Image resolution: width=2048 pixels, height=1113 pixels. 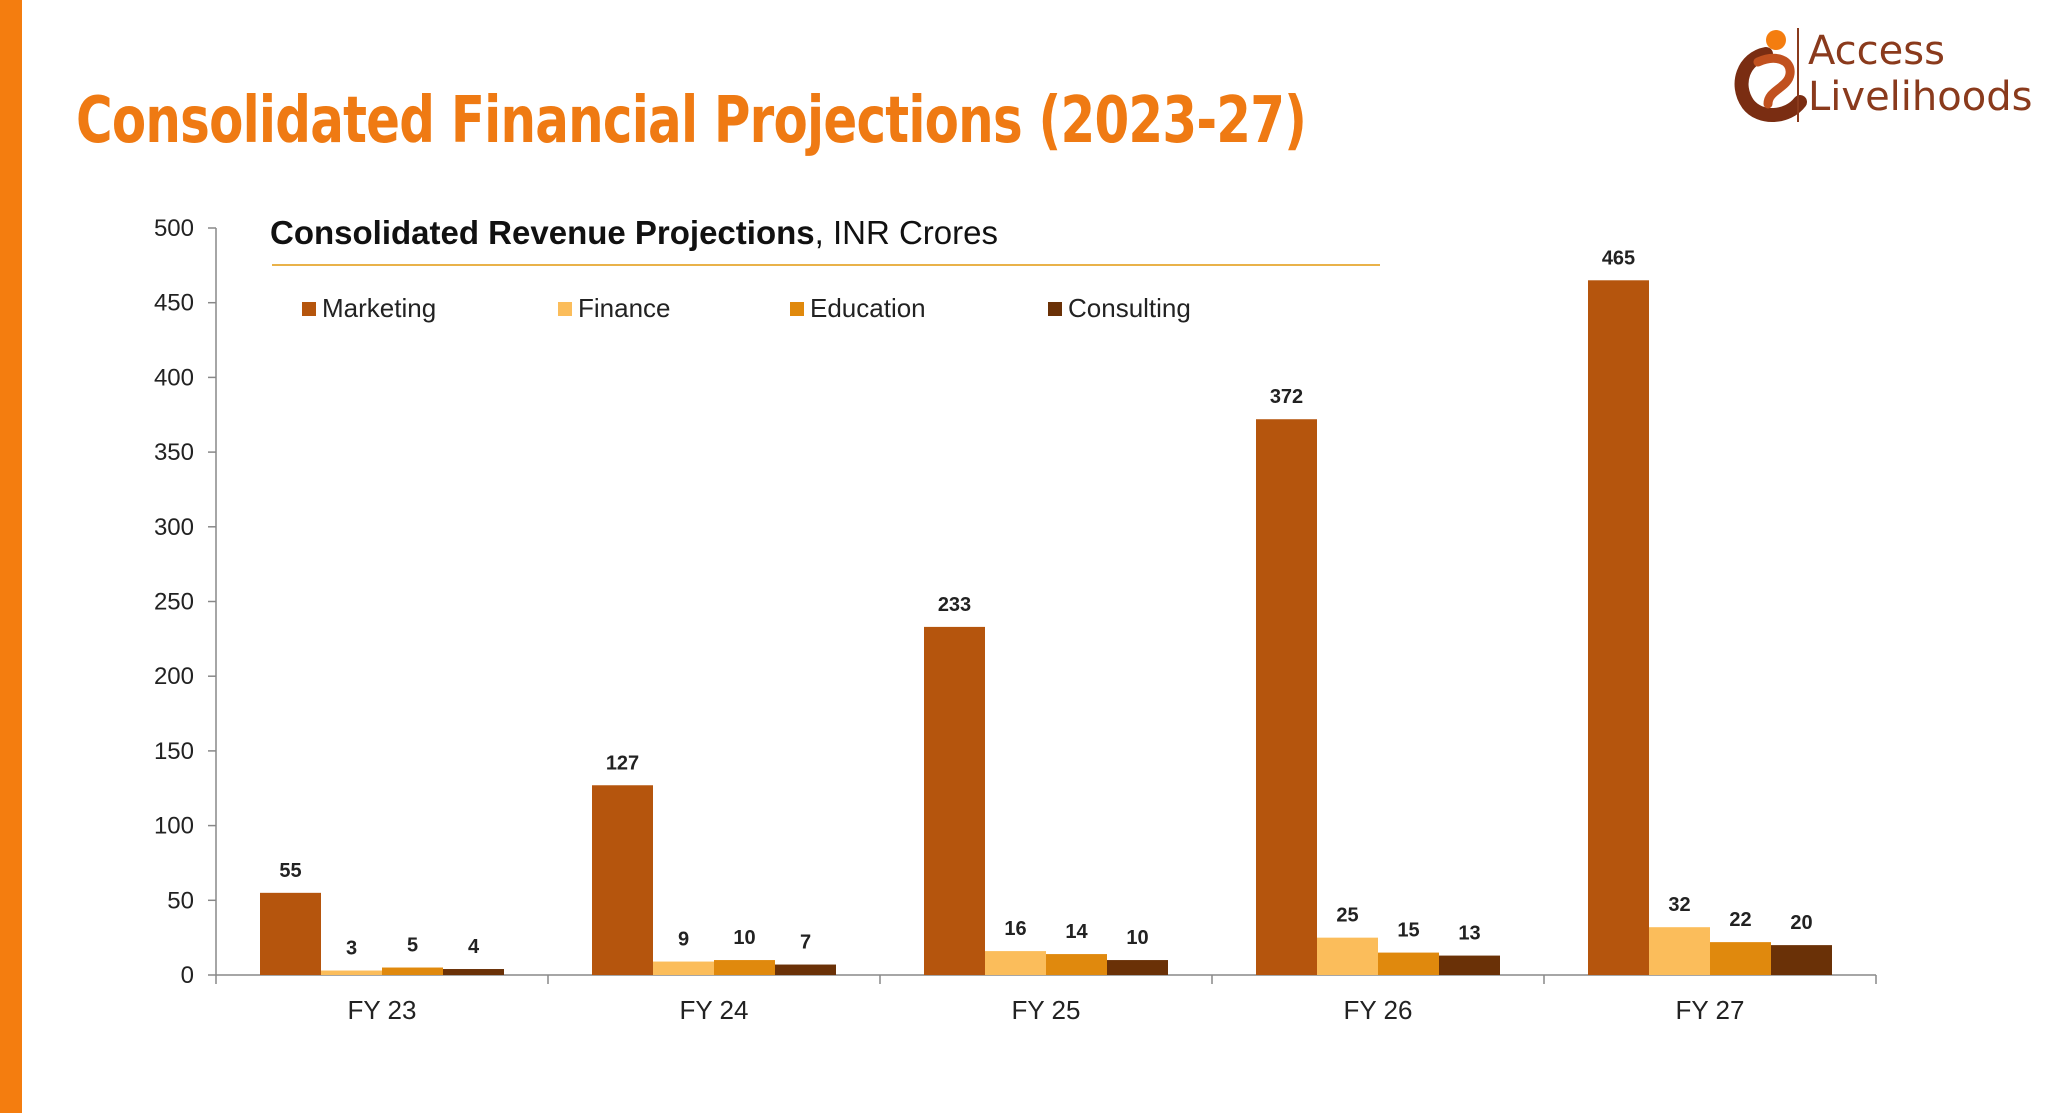 What do you see at coordinates (797, 309) in the screenshot?
I see `legend-swatch-education` at bounding box center [797, 309].